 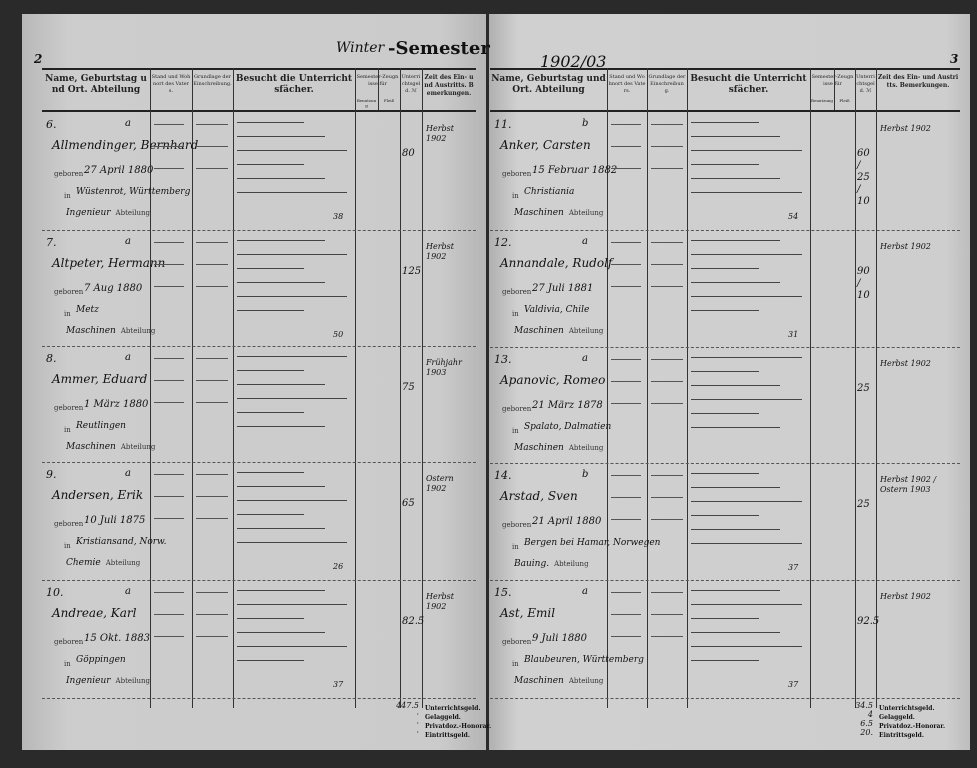 What do you see at coordinates (83, 563) in the screenshot?
I see `department: Chemie` at bounding box center [83, 563].